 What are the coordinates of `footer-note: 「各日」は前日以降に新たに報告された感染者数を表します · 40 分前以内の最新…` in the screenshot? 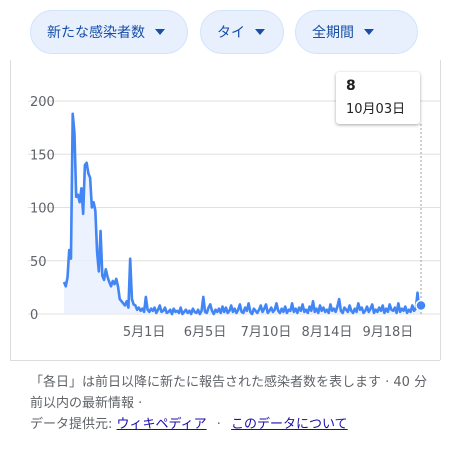 It's located at (229, 393).